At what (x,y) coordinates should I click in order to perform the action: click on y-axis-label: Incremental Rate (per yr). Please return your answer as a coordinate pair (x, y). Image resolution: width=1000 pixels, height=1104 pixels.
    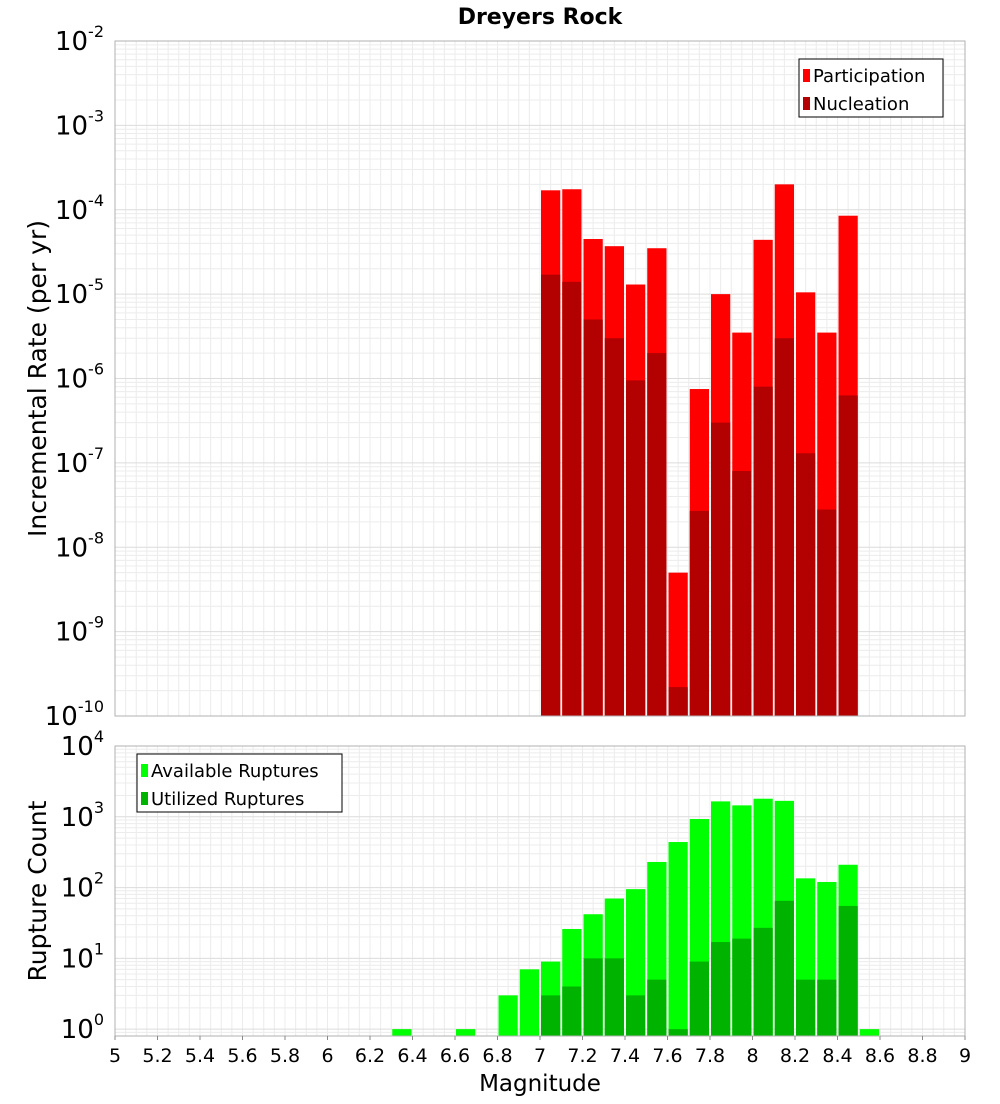
    Looking at the image, I should click on (37, 378).